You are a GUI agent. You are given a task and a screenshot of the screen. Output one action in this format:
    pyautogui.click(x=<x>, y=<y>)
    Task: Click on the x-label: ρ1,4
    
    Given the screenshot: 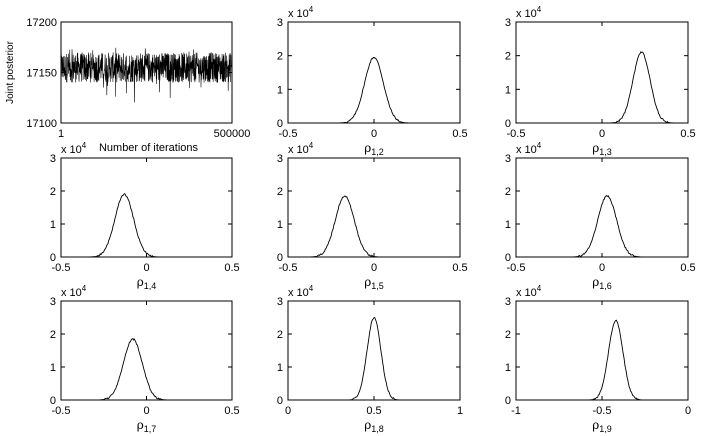 What is the action you would take?
    pyautogui.click(x=147, y=283)
    